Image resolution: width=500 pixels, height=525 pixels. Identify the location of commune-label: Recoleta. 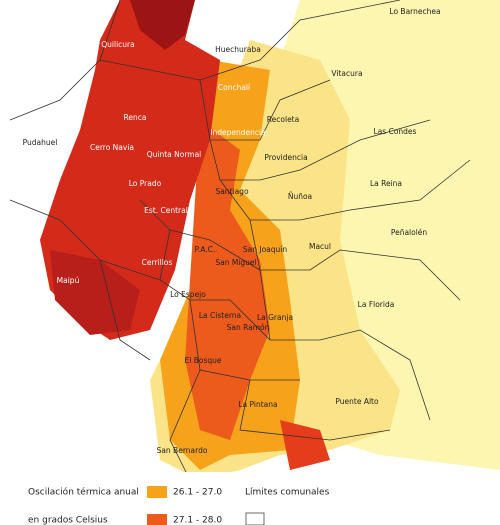
(283, 119).